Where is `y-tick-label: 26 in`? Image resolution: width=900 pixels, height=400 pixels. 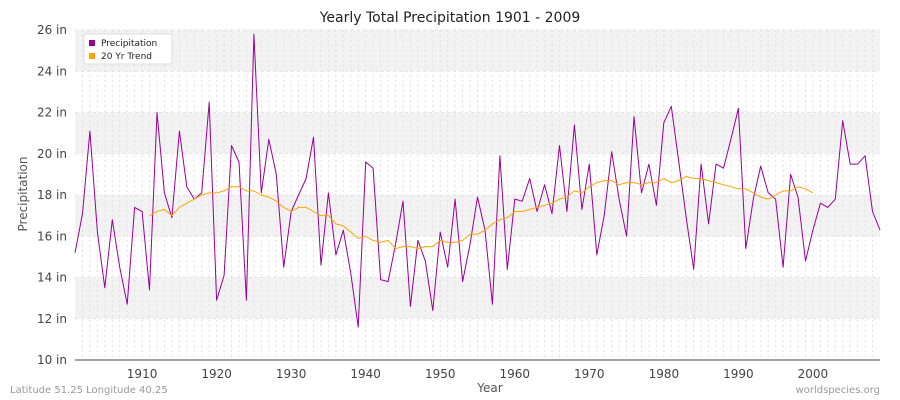
y-tick-label: 26 in is located at coordinates (52, 30).